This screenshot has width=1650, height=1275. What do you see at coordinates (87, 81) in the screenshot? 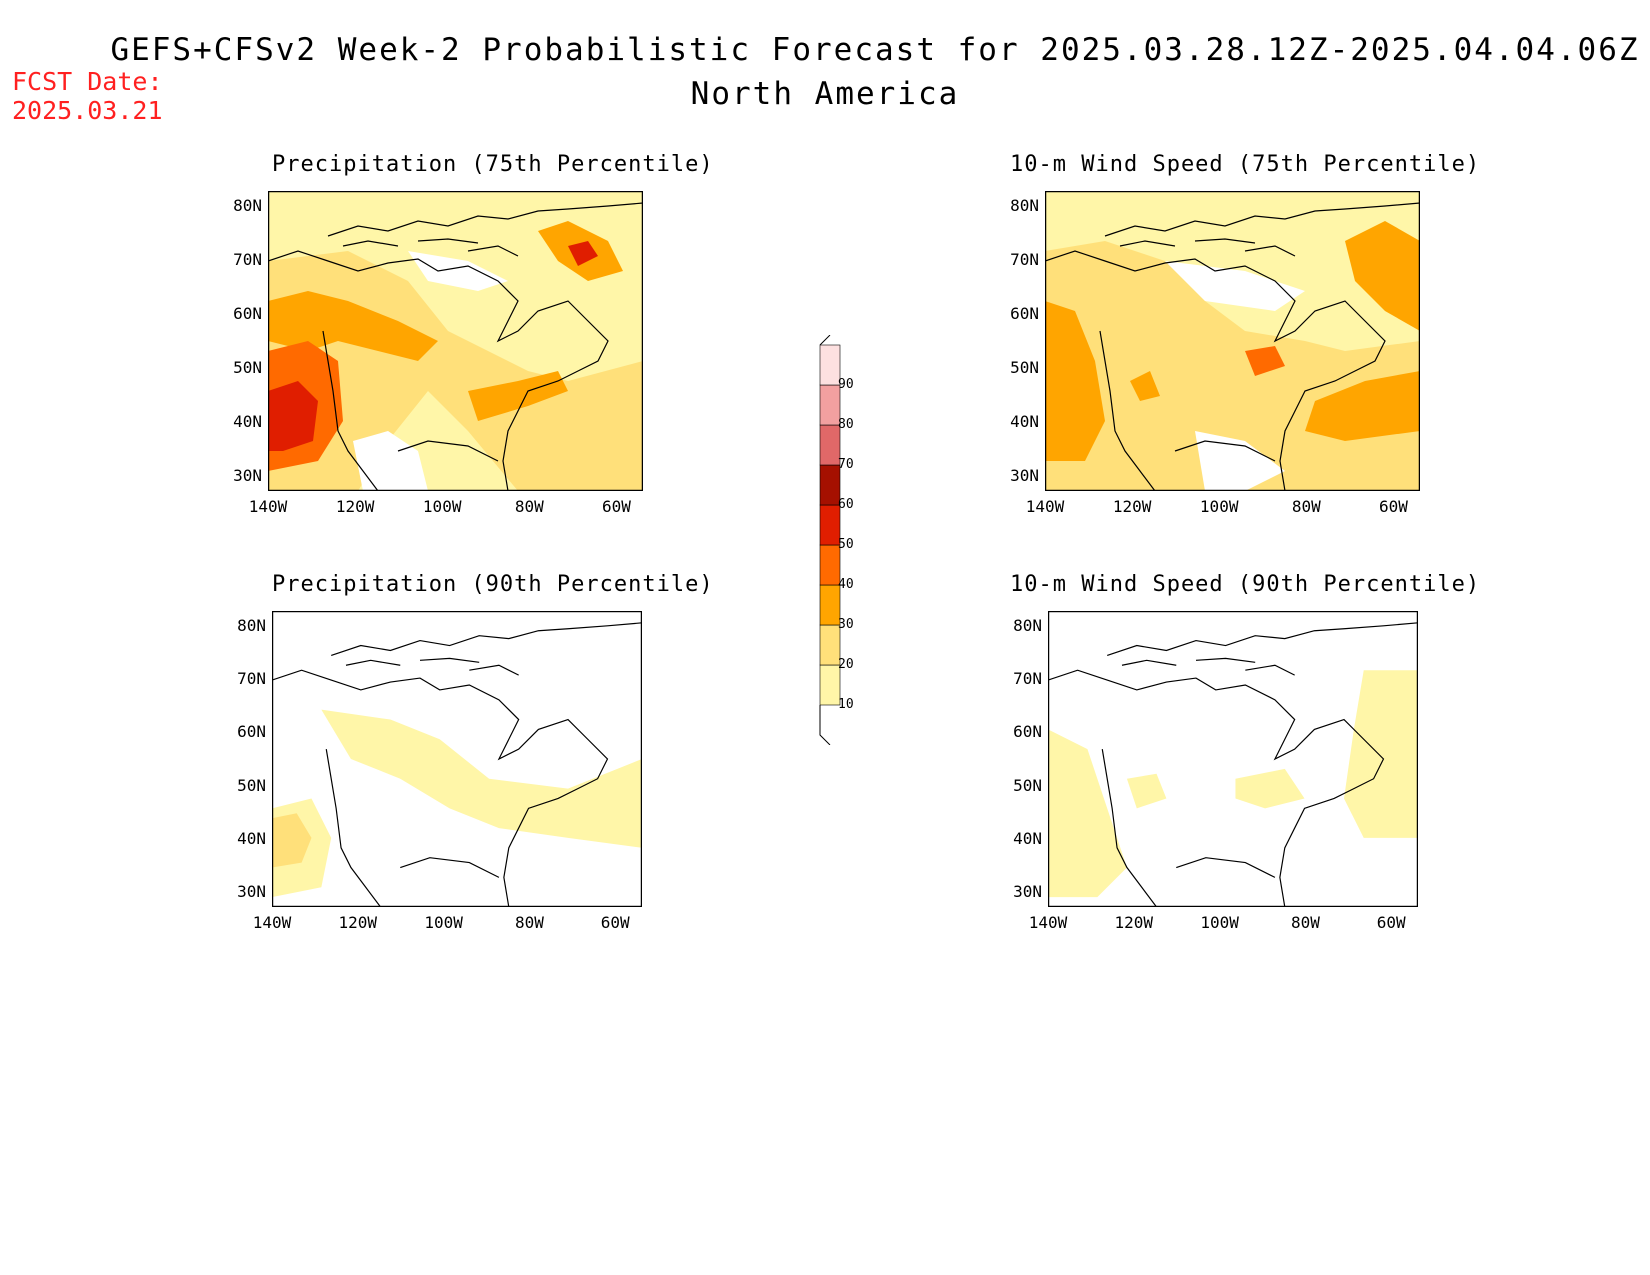
I see `fcst-date-label: FCST Date:` at bounding box center [87, 81].